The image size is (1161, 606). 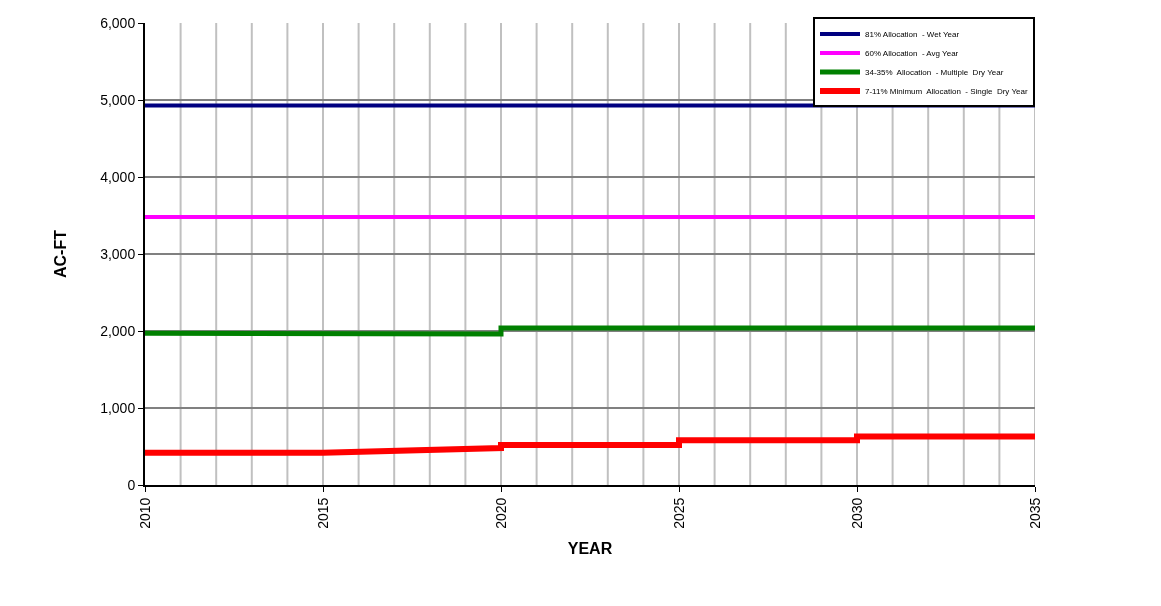 I want to click on x-tick-label: 2030, so click(x=856, y=513).